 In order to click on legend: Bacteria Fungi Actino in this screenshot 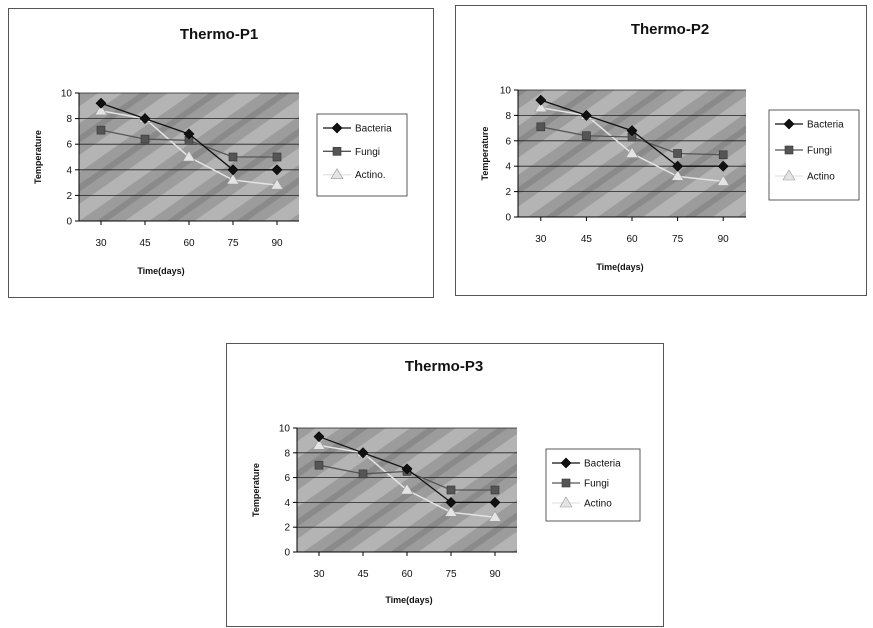, I will do `click(593, 485)`.